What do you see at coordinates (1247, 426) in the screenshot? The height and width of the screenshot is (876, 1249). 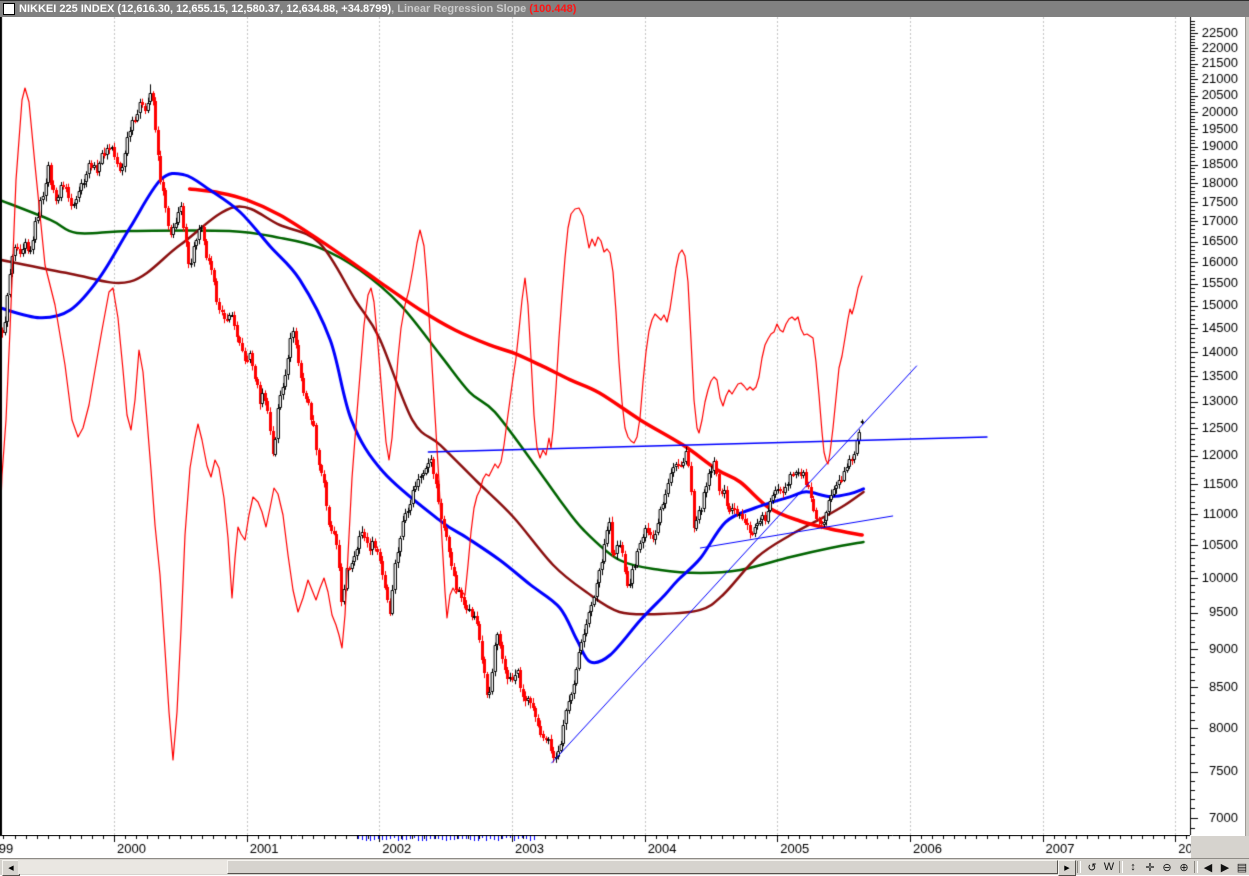 I see `window-right-border` at bounding box center [1247, 426].